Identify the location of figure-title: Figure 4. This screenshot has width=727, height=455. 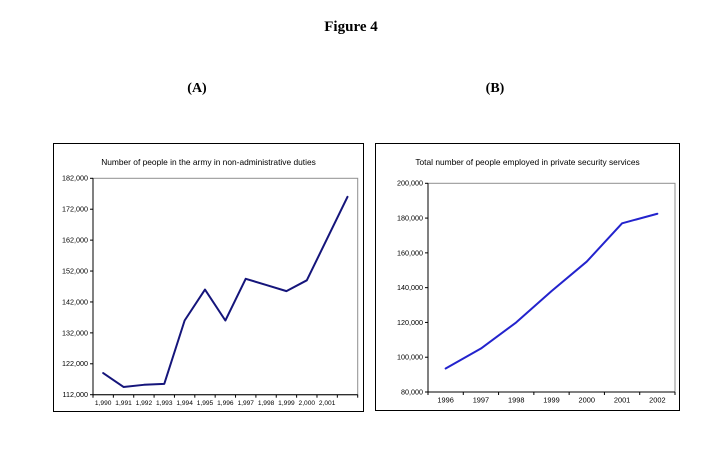
(351, 27).